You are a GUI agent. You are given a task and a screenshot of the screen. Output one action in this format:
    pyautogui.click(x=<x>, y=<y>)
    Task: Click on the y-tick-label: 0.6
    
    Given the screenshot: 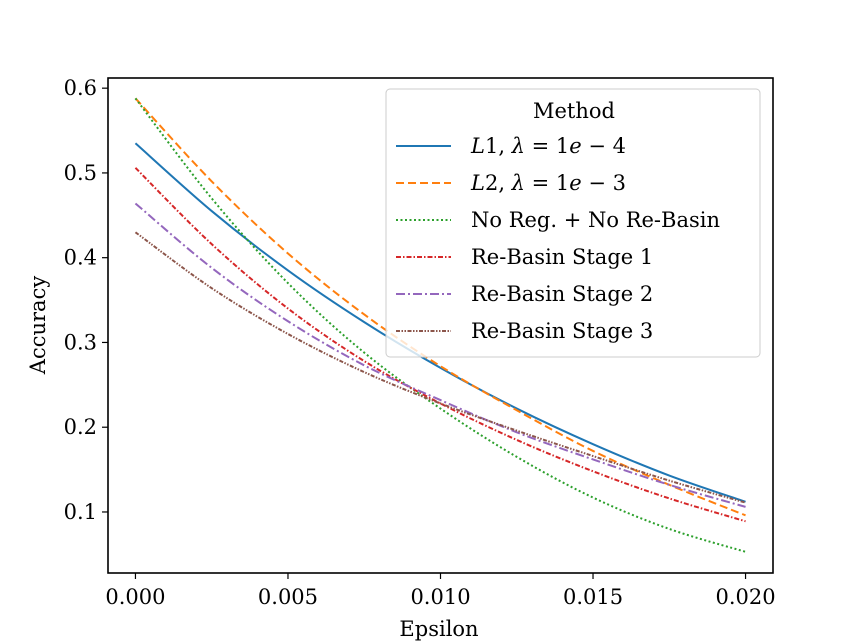 What is the action you would take?
    pyautogui.click(x=80, y=88)
    